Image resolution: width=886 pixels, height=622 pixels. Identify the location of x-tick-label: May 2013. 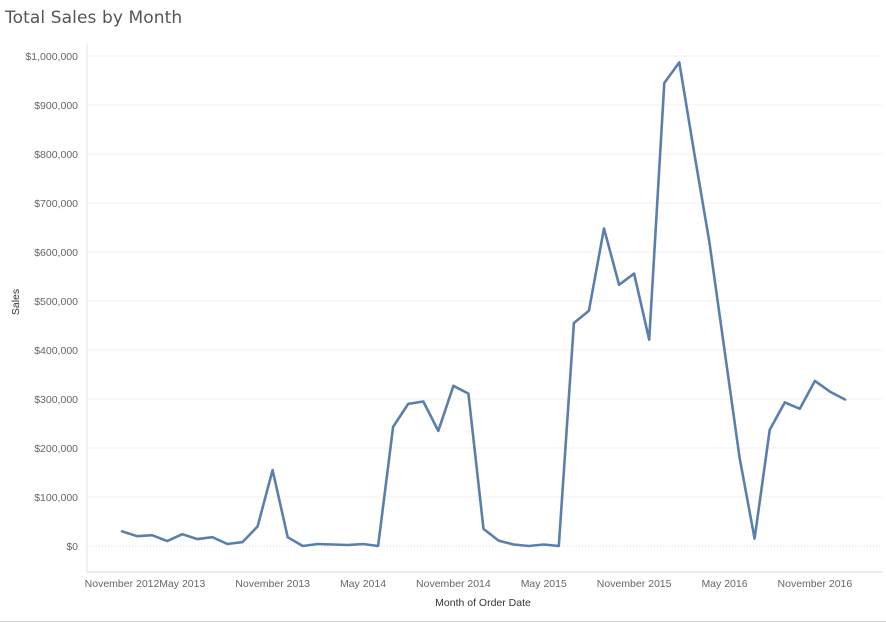
(182, 584).